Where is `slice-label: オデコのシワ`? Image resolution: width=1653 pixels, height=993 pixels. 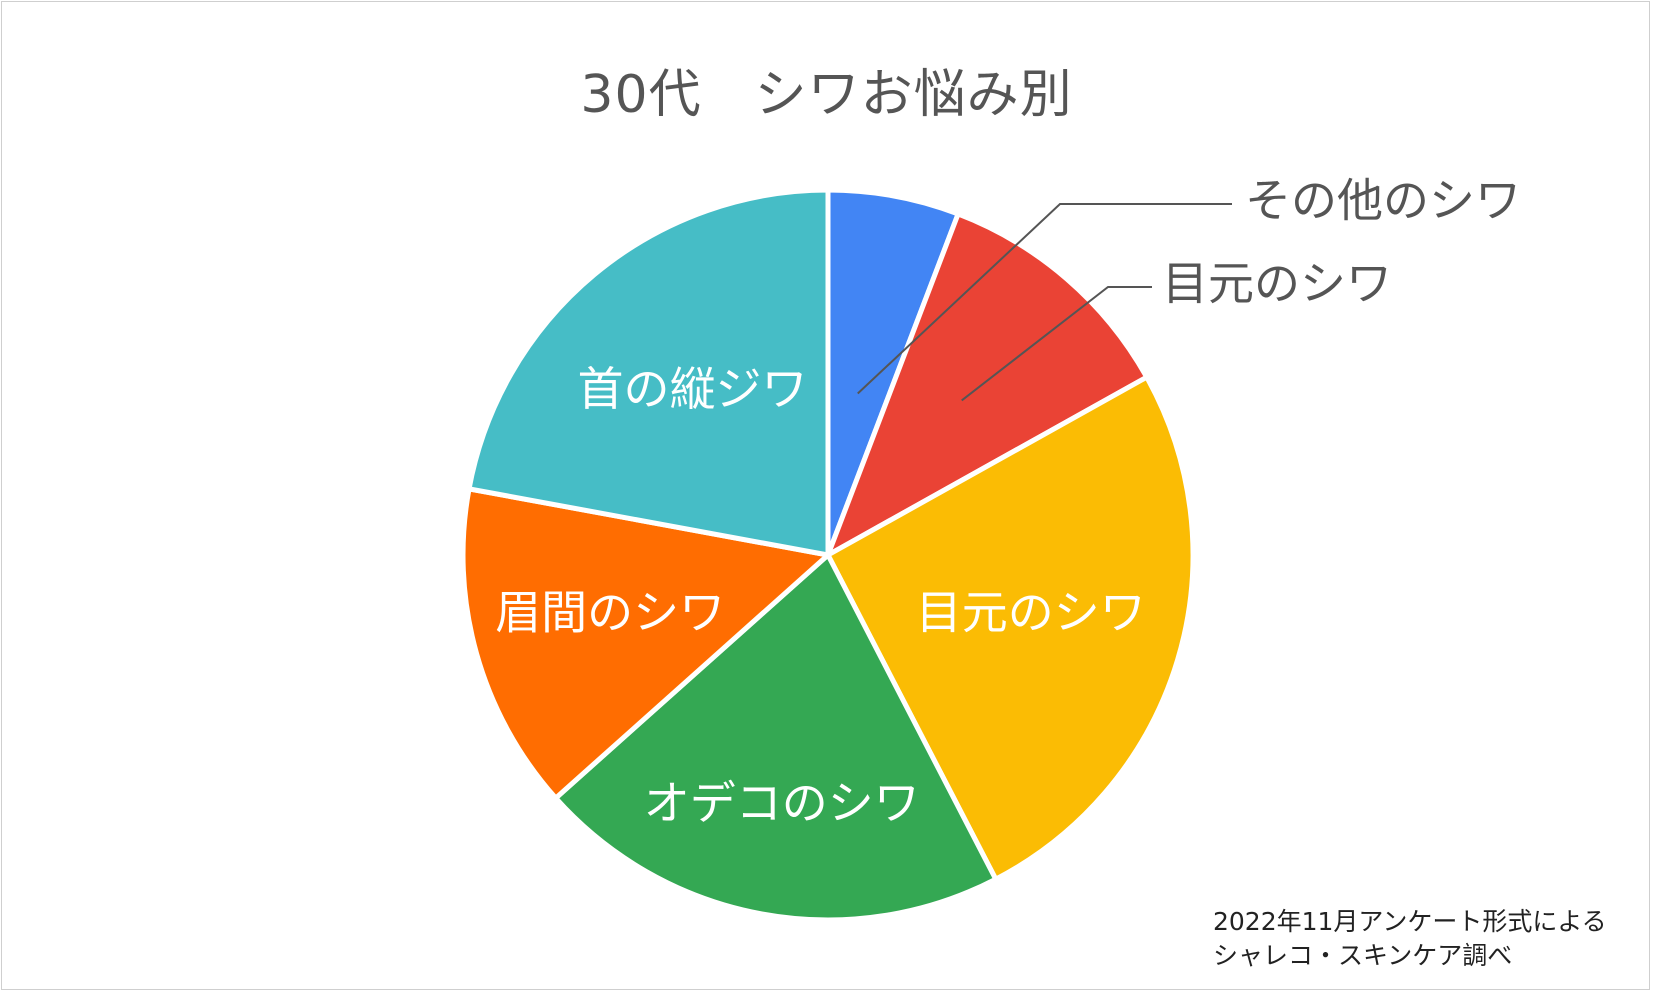 slice-label: オデコのシワ is located at coordinates (782, 803).